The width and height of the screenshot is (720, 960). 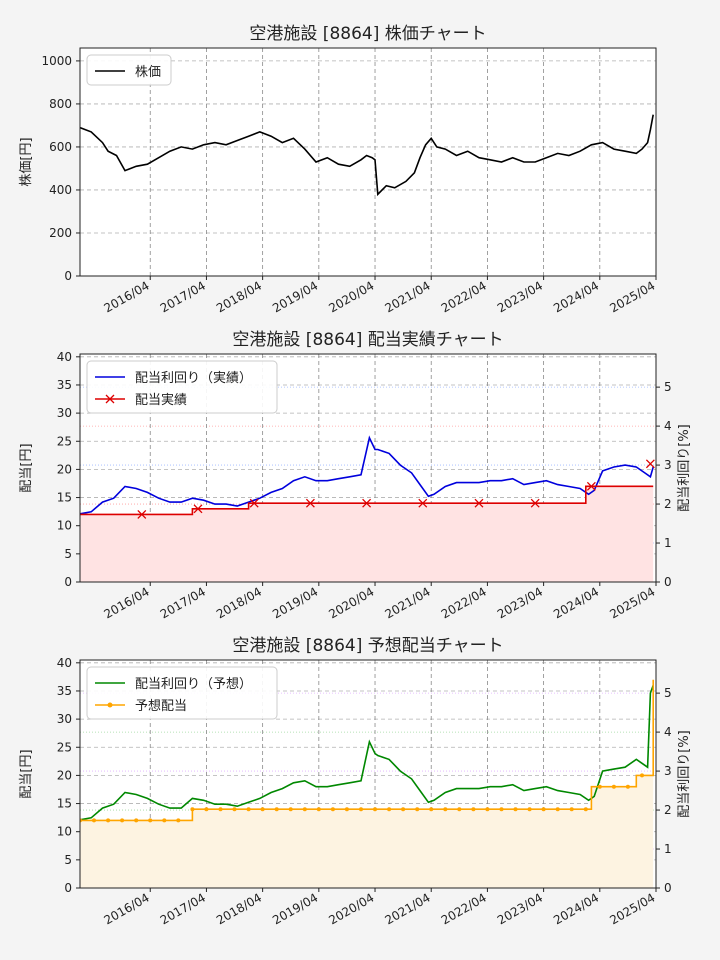 What do you see at coordinates (64, 775) in the screenshot?
I see `y-tick-label: 20` at bounding box center [64, 775].